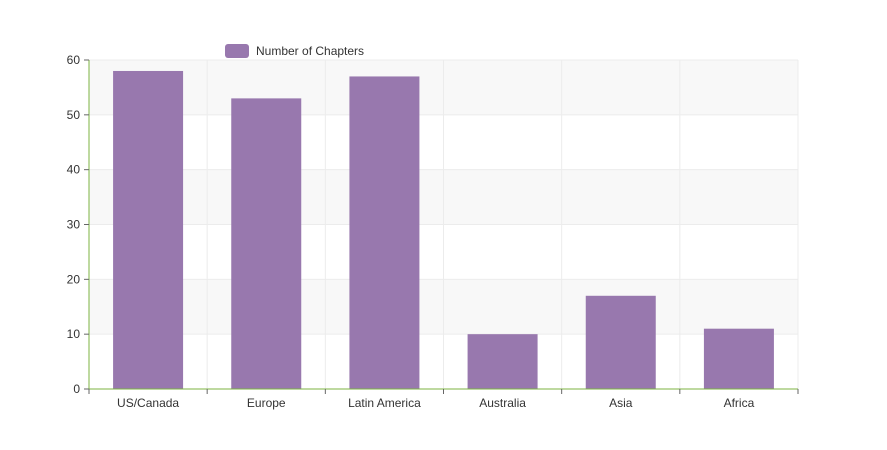 This screenshot has height=450, width=887. What do you see at coordinates (384, 403) in the screenshot?
I see `x-tick-label: Latin America` at bounding box center [384, 403].